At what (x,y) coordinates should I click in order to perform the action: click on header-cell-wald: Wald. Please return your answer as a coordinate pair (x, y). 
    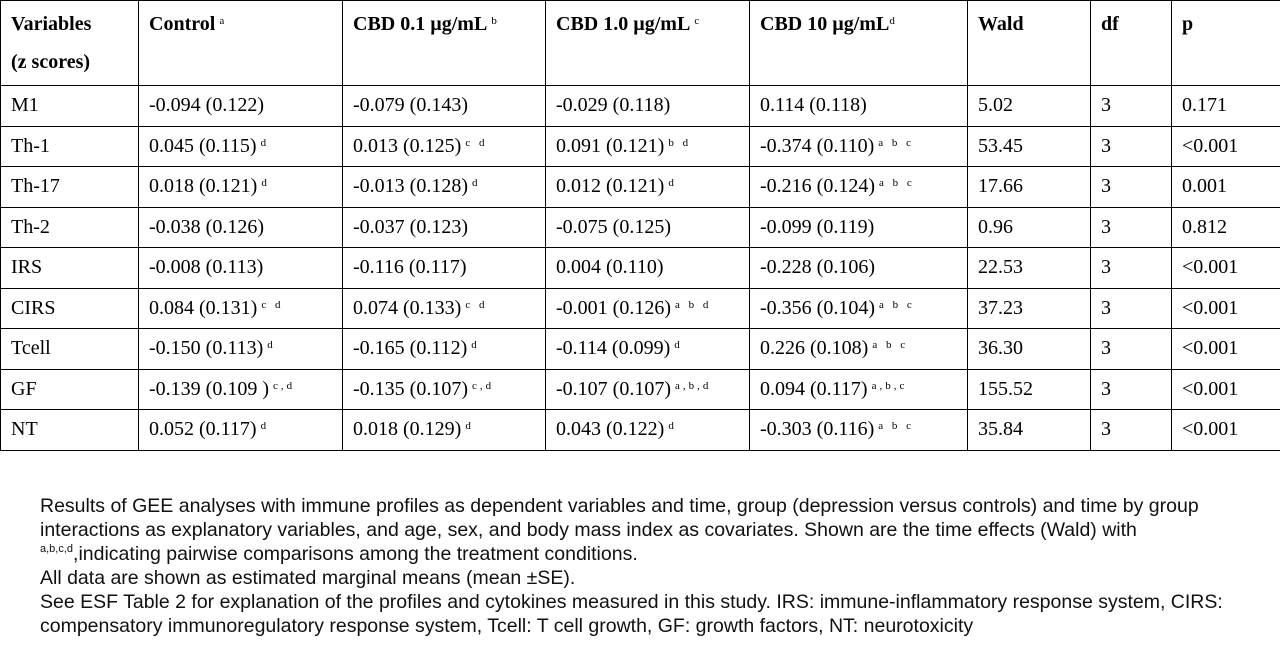
    Looking at the image, I should click on (1029, 43).